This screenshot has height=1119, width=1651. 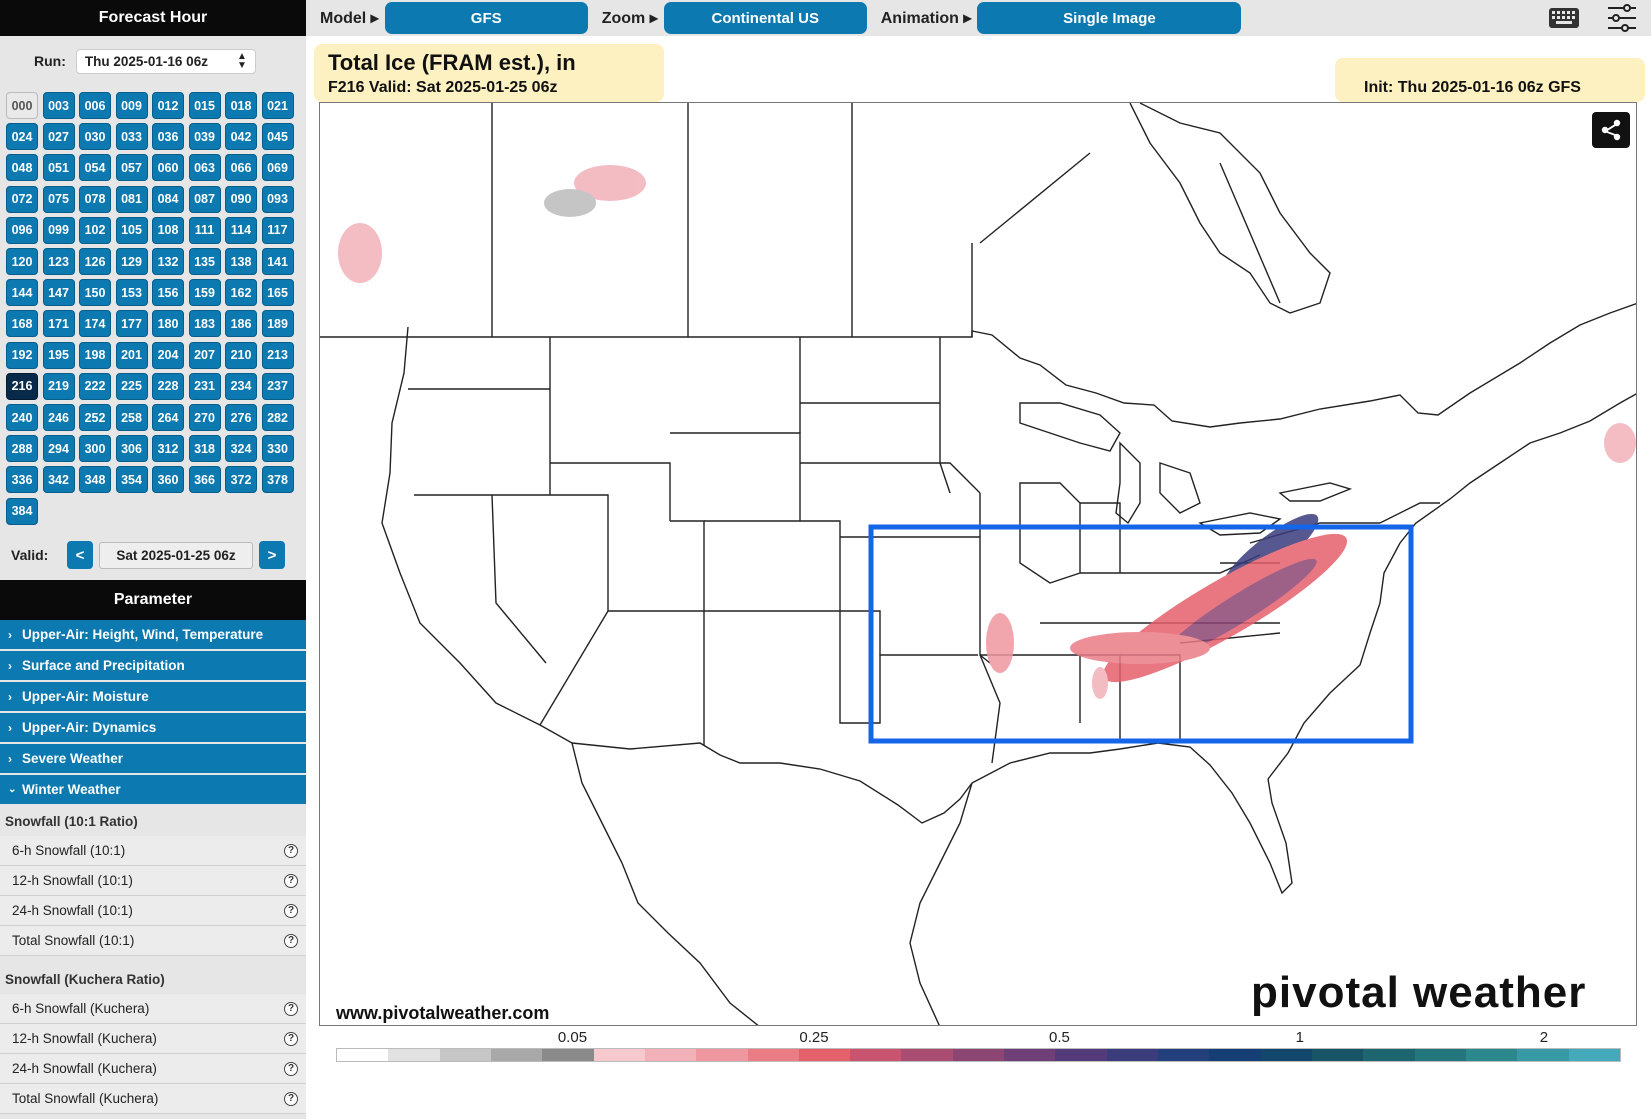 I want to click on param-total-snowfall-kuchera: Total Snowfall (Kuchera)?, so click(x=153, y=1099).